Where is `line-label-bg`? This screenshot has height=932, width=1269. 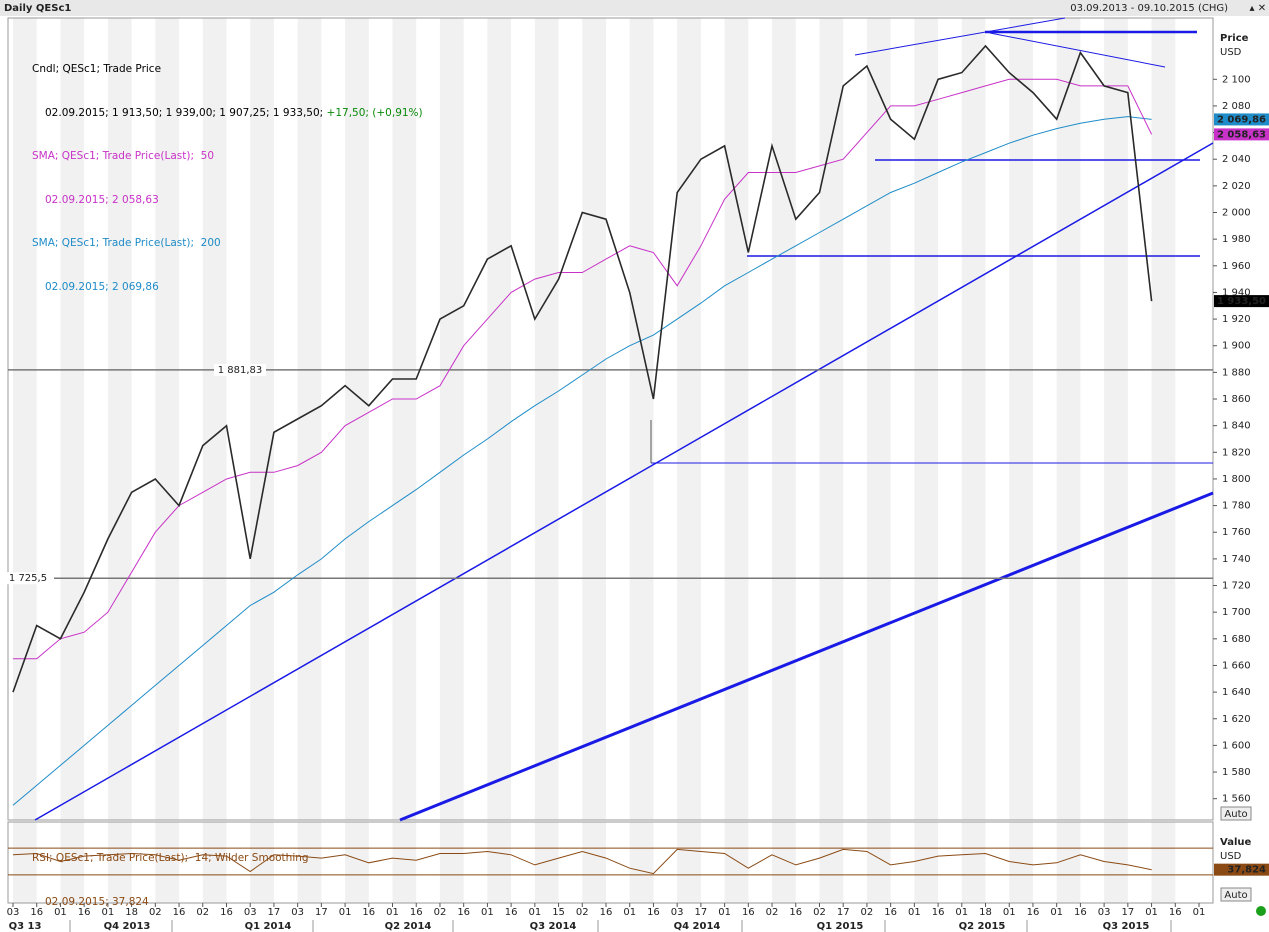 line-label-bg is located at coordinates (28, 578).